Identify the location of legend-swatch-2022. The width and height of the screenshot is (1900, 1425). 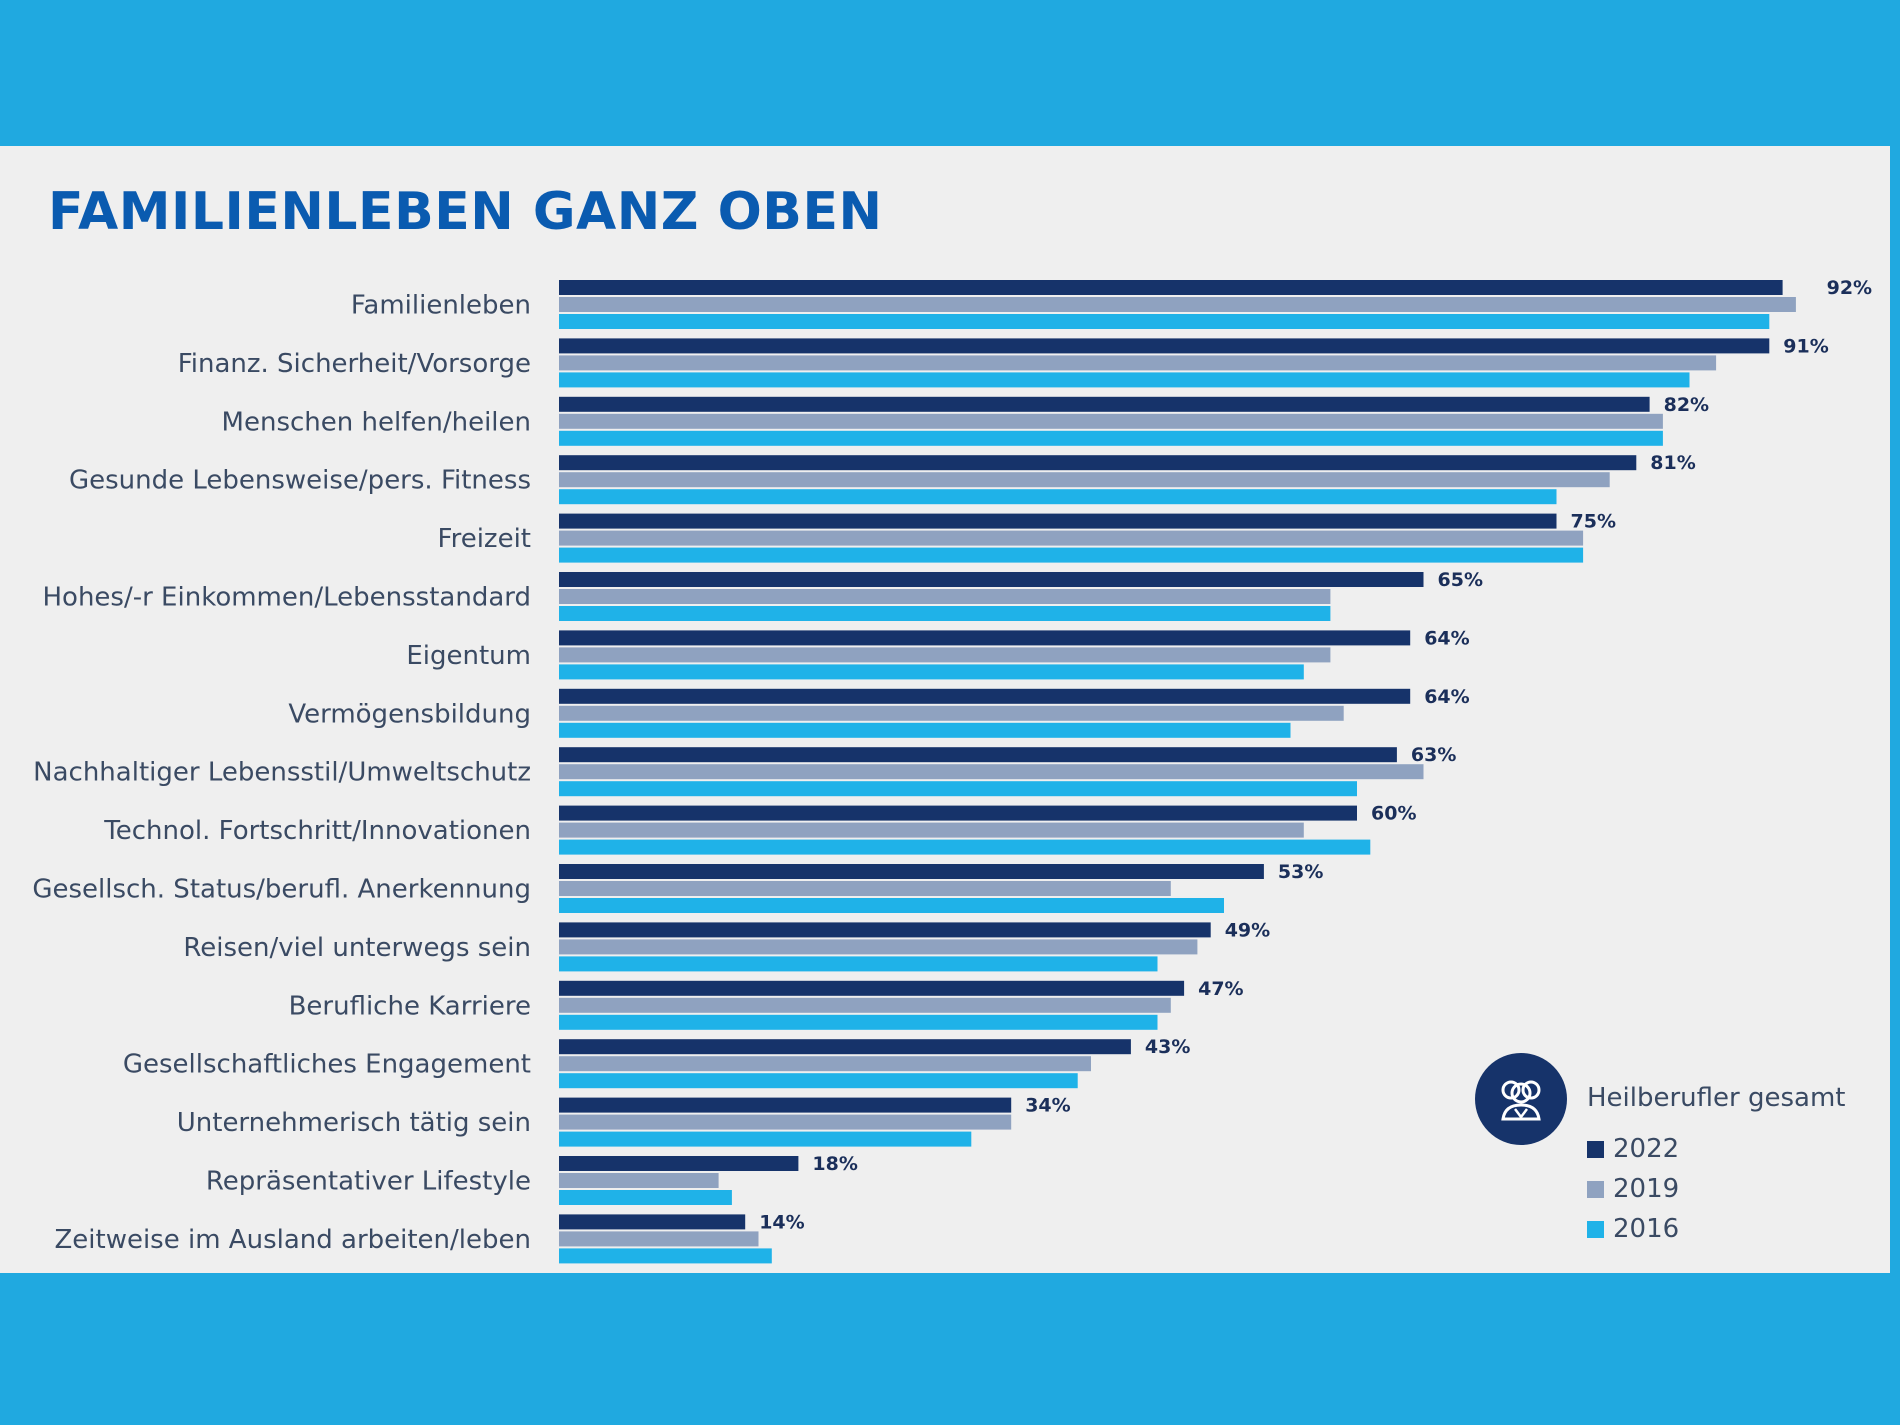
(1595, 1149).